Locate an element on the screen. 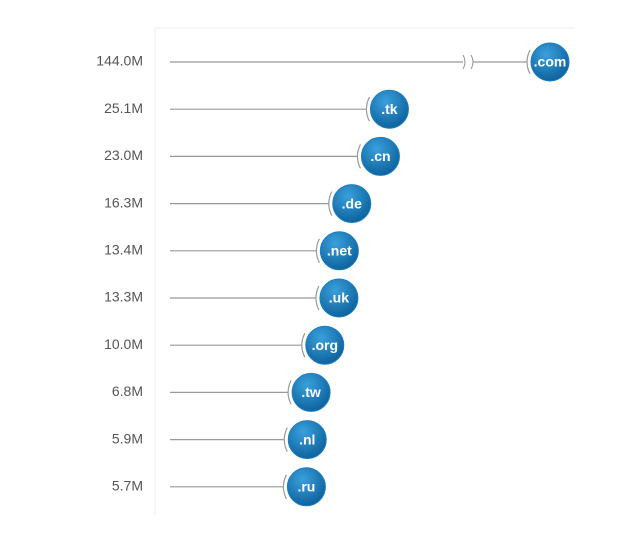 The width and height of the screenshot is (640, 551). axis-break is located at coordinates (468, 62).